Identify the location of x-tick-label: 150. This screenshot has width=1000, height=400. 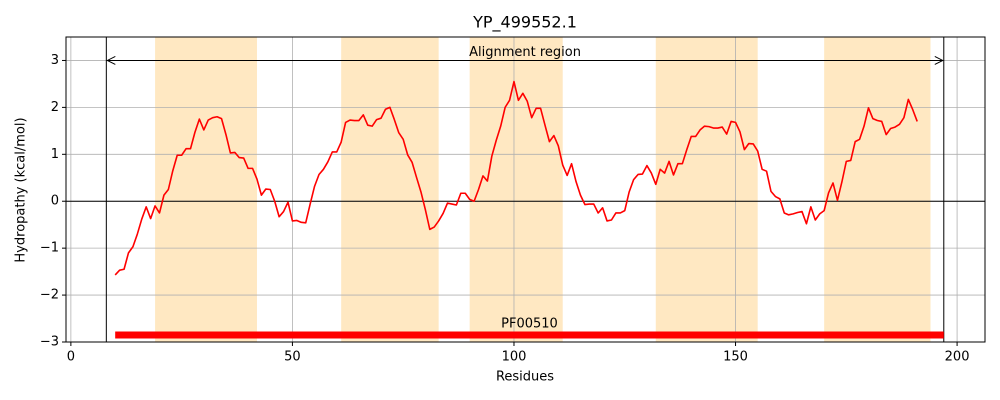
(735, 357).